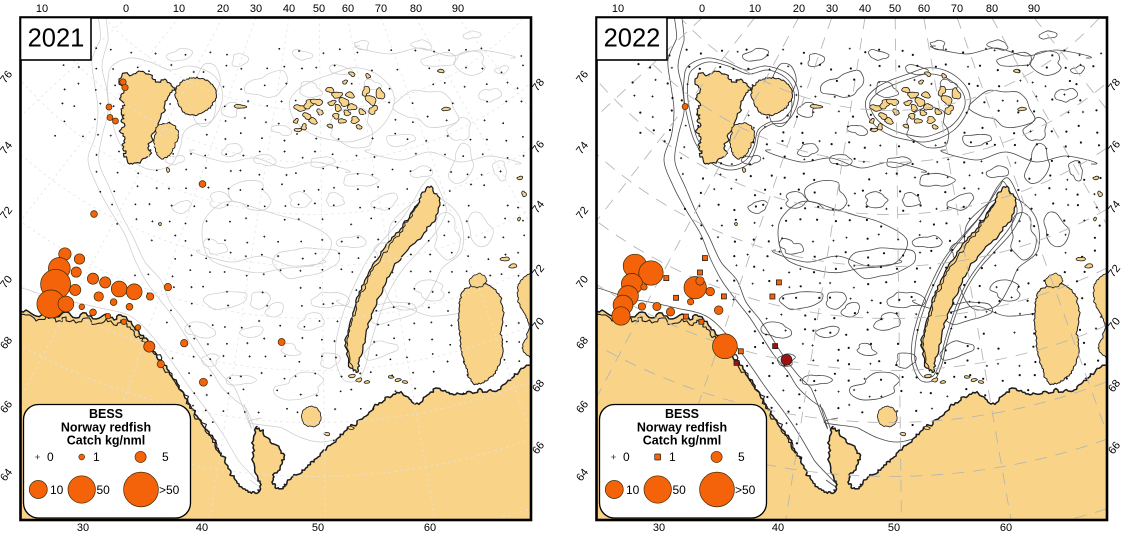 The image size is (1127, 534). Describe the element at coordinates (56, 39) in the screenshot. I see `svg-text: 2021` at that location.